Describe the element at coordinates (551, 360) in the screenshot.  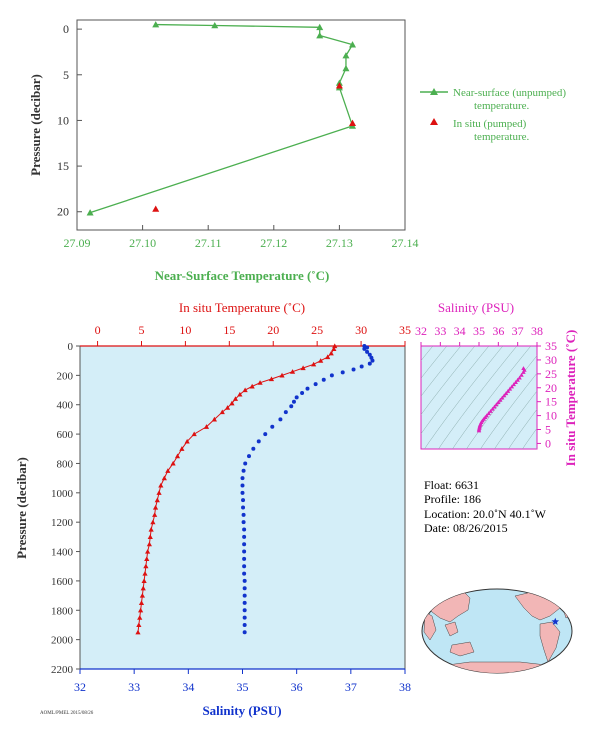
I see `ts-temperature-tick-label: 30` at that location.